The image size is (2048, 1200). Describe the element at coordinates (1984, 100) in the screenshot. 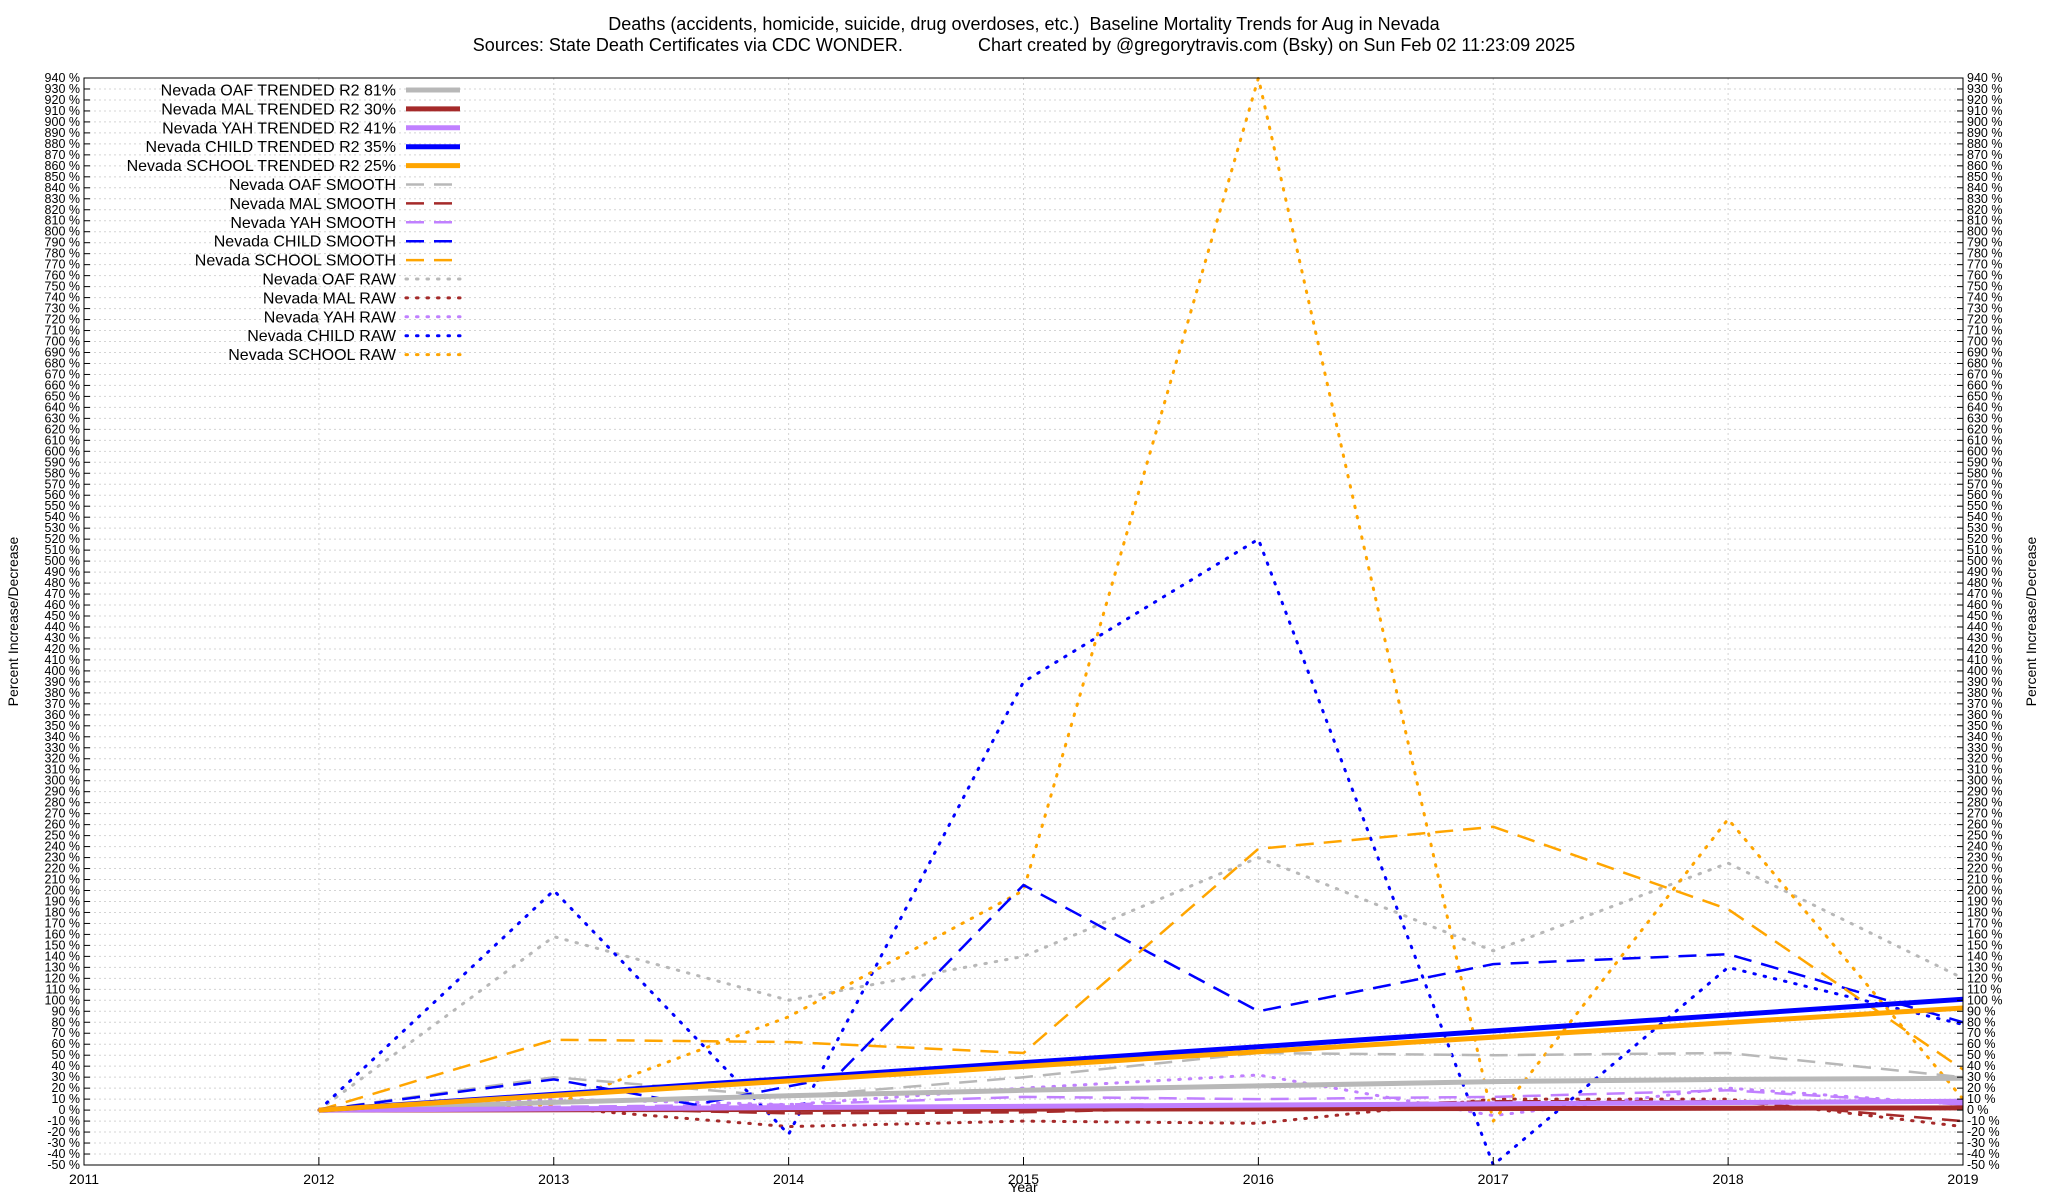

I see `y2-tick-label: 920 %` at that location.